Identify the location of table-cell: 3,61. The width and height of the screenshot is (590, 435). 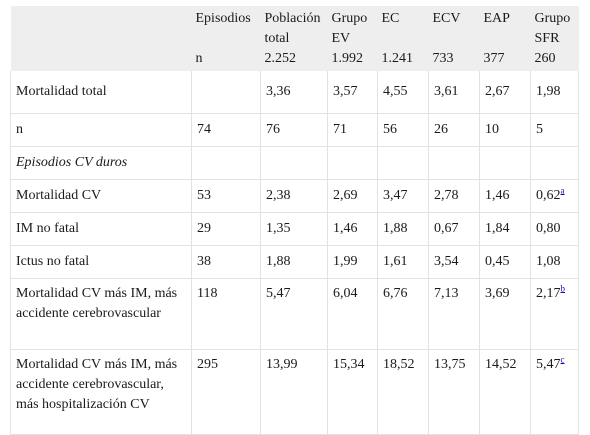
(454, 92).